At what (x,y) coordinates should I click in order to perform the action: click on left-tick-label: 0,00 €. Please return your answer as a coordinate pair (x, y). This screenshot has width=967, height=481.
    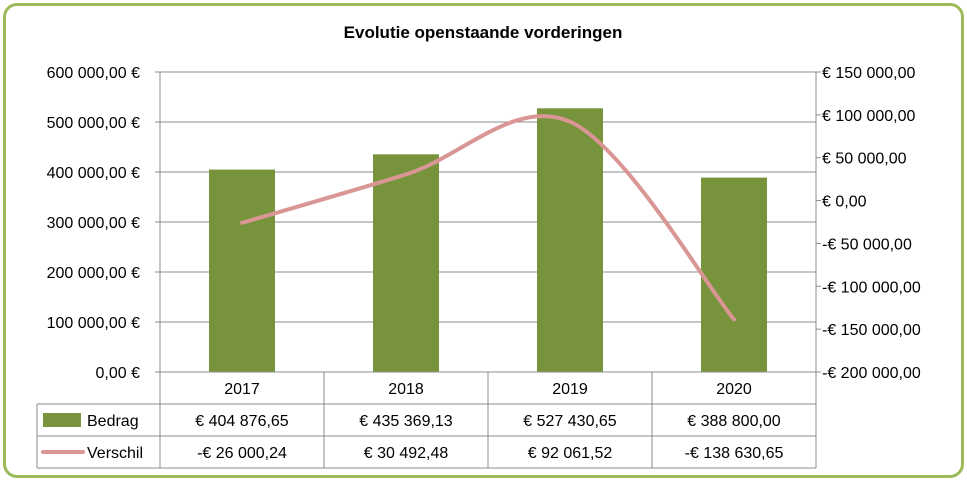
    Looking at the image, I should click on (118, 373).